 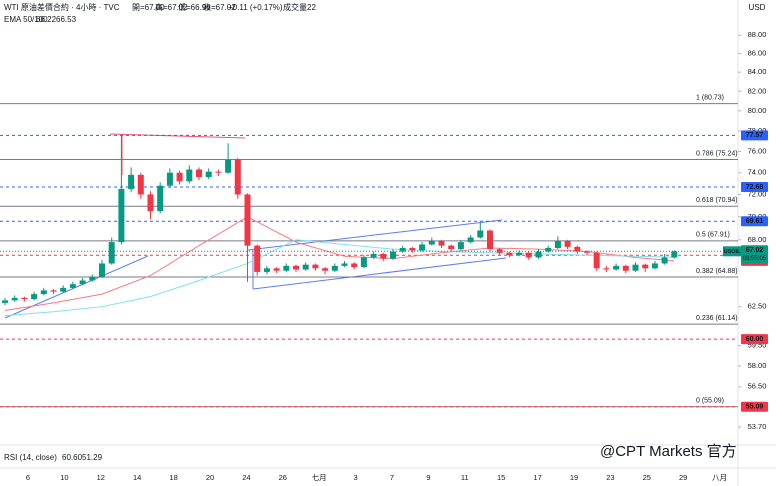 I want to click on x-tick-label: 14, so click(x=137, y=477).